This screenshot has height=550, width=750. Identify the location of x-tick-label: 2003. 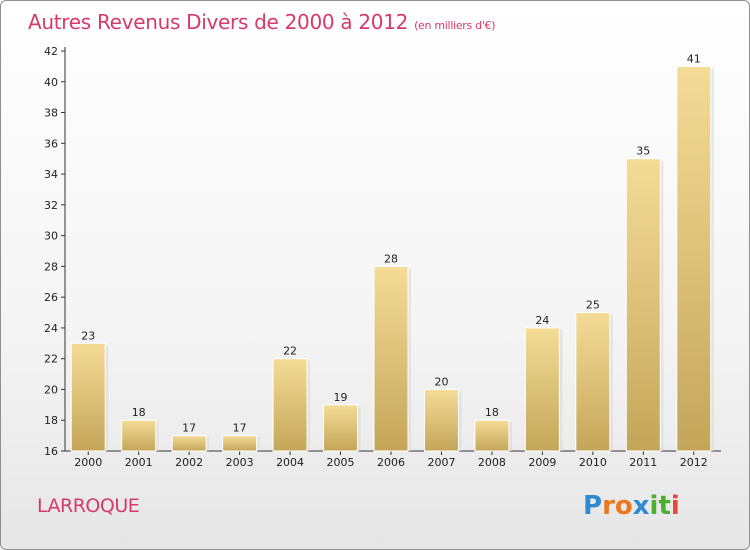
(240, 462).